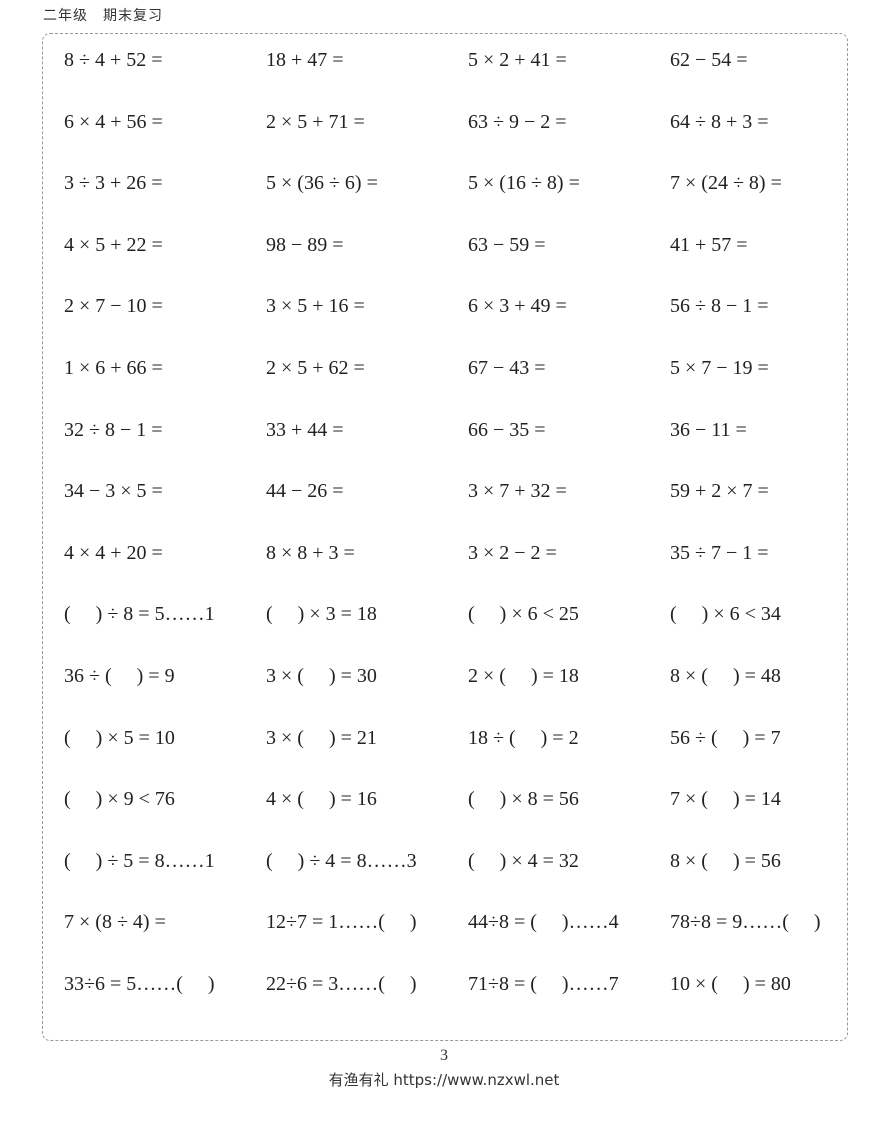 The image size is (888, 1122). Describe the element at coordinates (512, 552) in the screenshot. I see `problem: 3 × 2 − 2 =` at that location.